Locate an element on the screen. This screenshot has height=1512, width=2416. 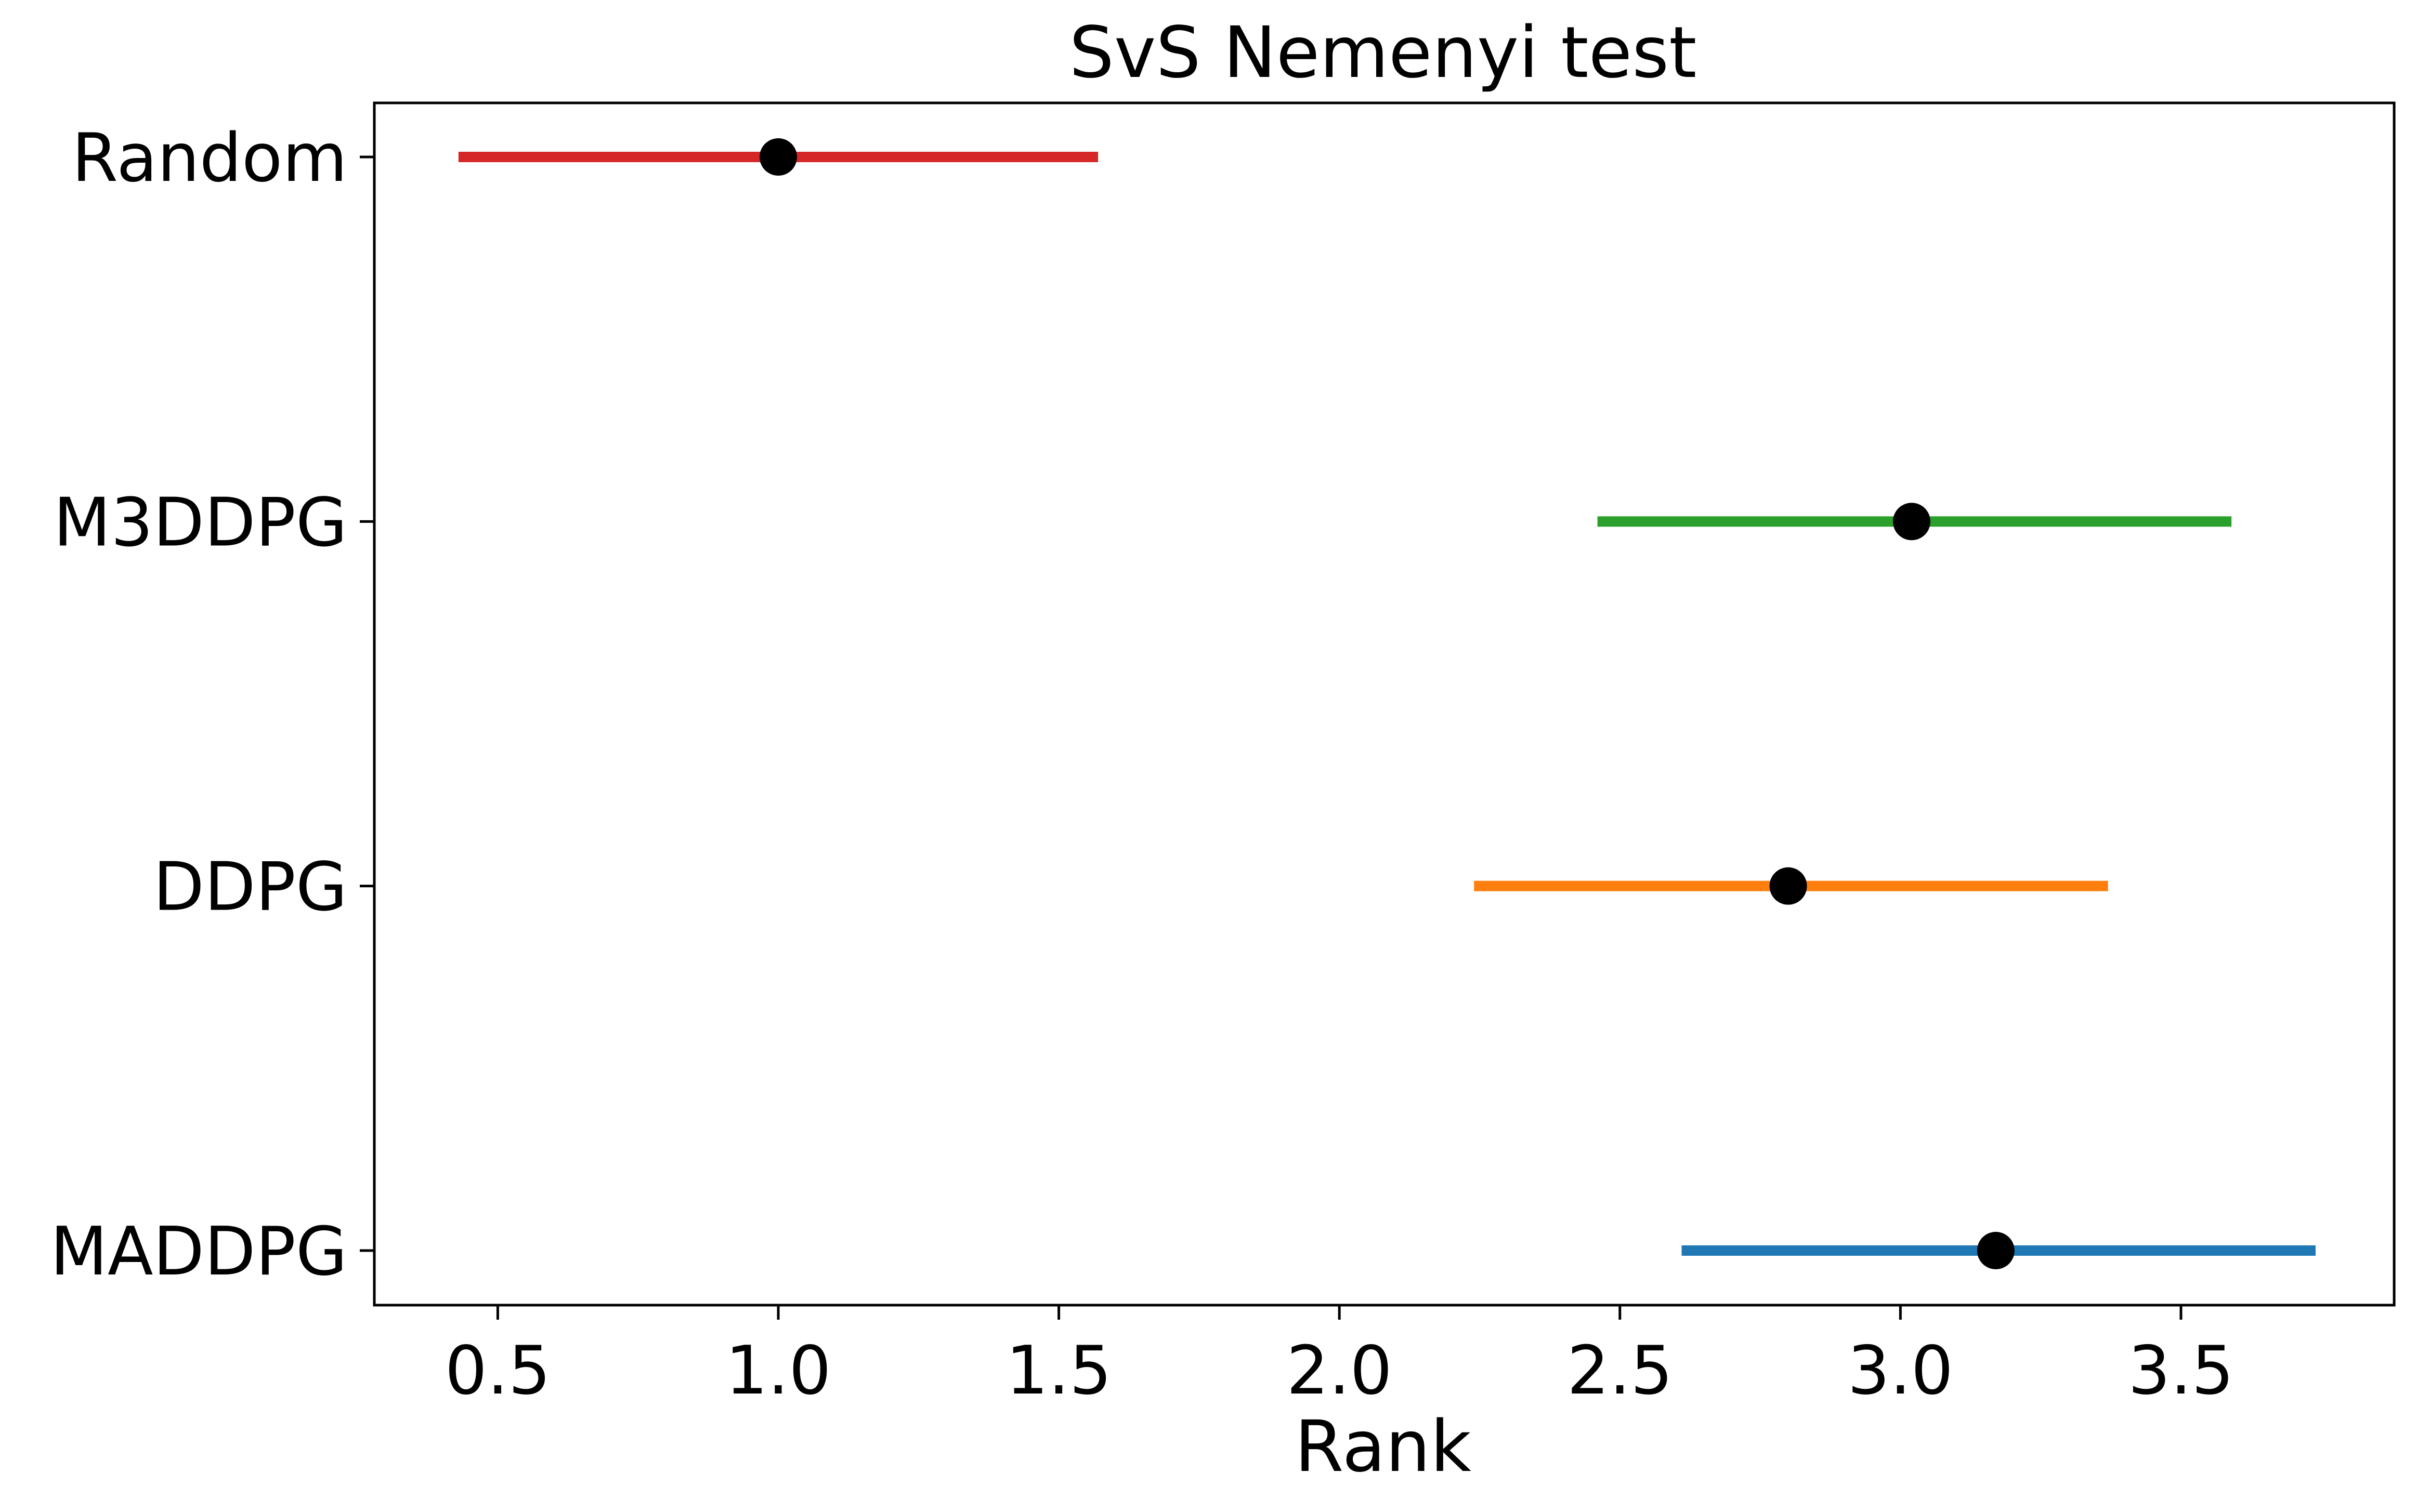
chart-title: SvS Nemenyi test is located at coordinates (1383, 53).